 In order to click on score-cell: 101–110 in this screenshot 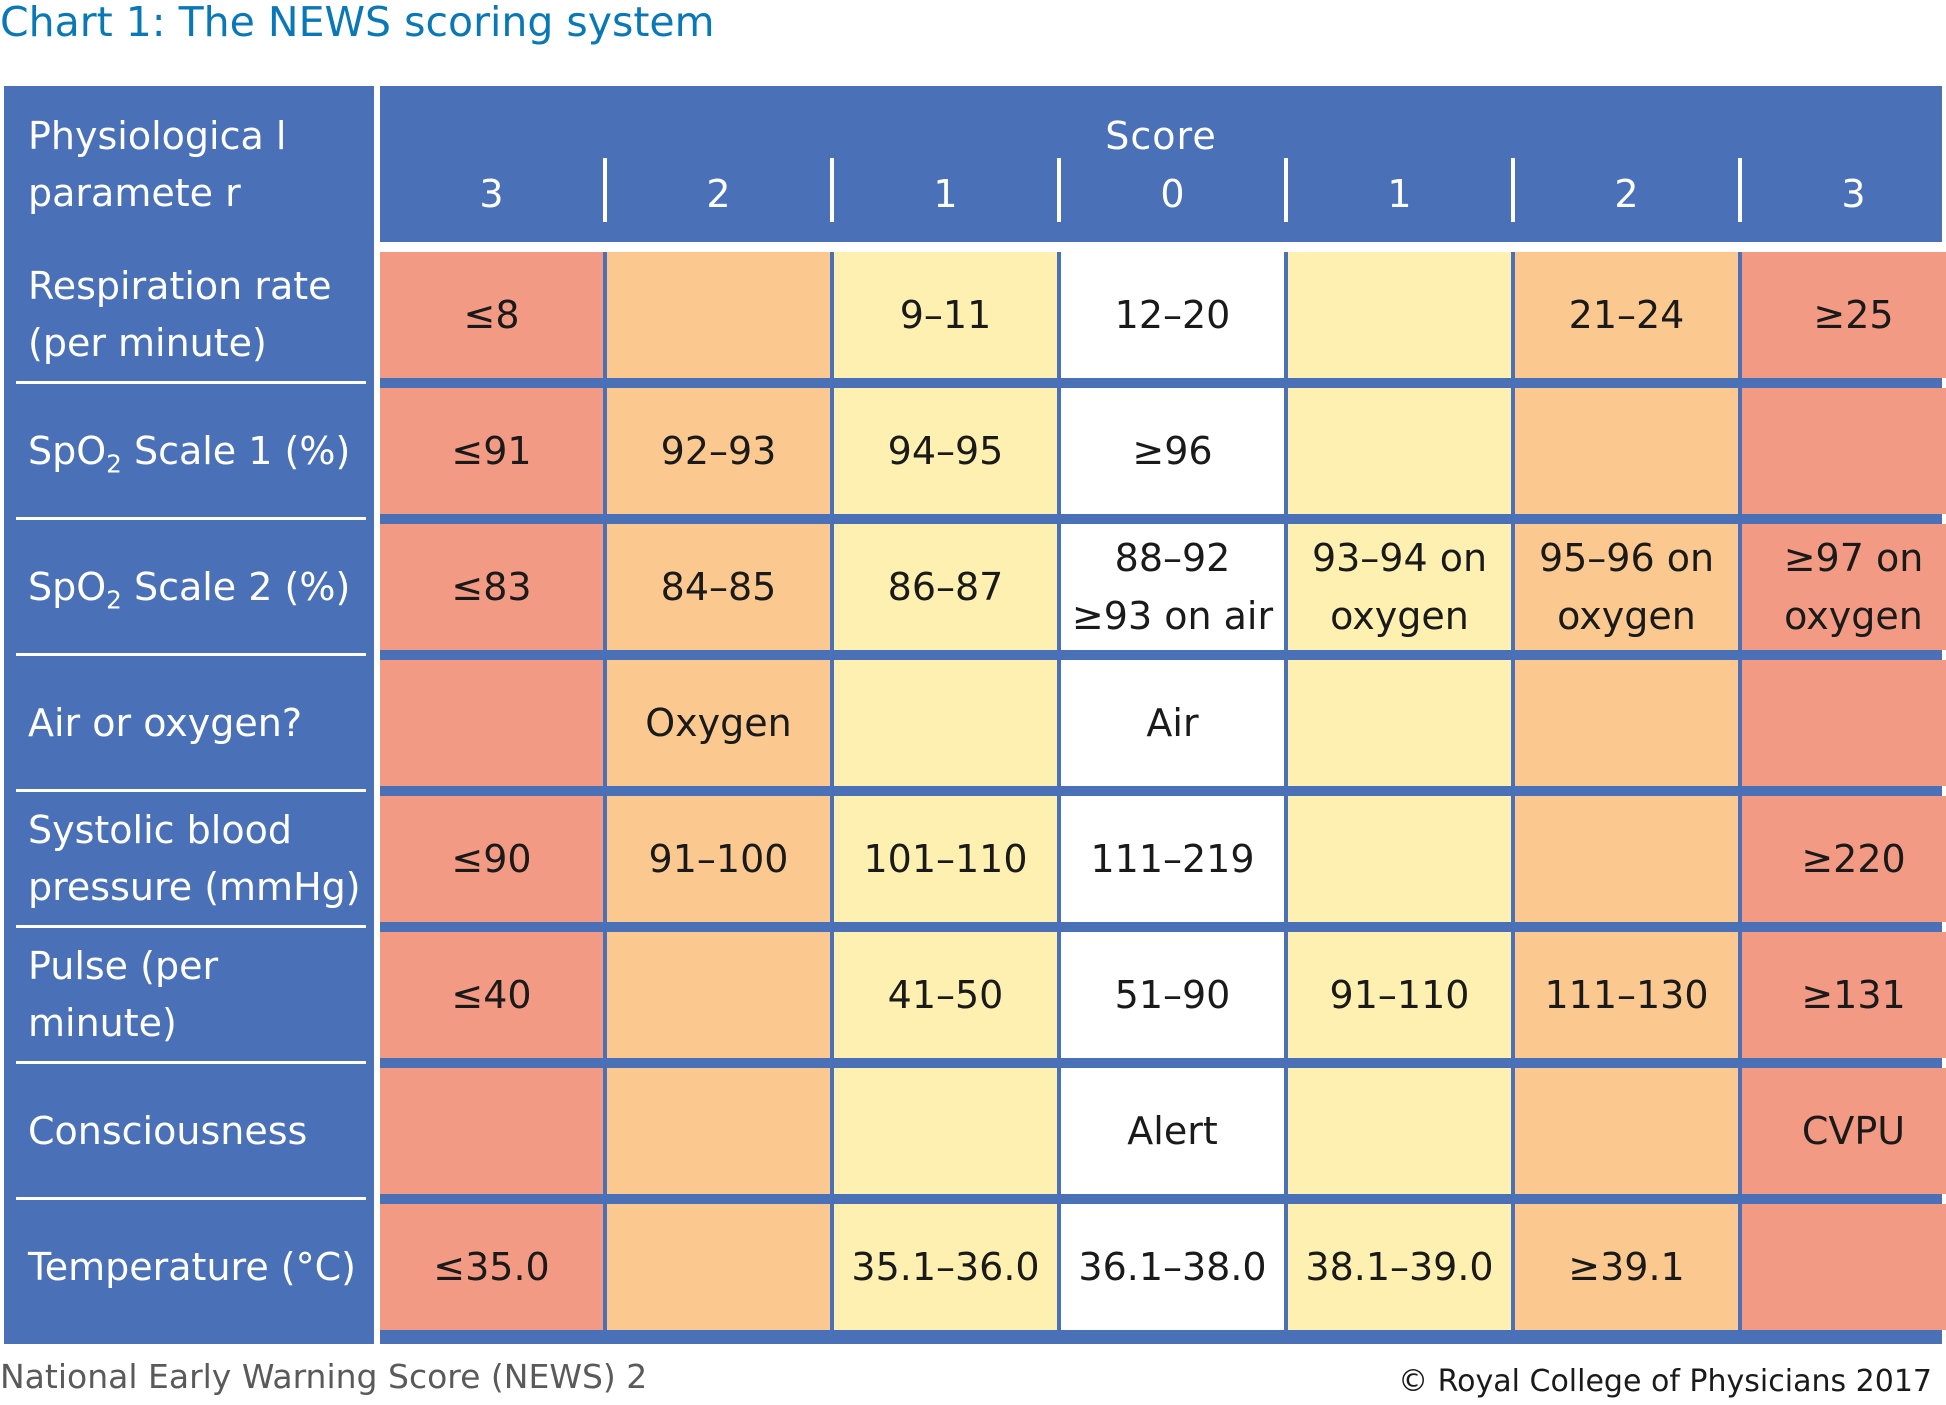, I will do `click(945, 859)`.